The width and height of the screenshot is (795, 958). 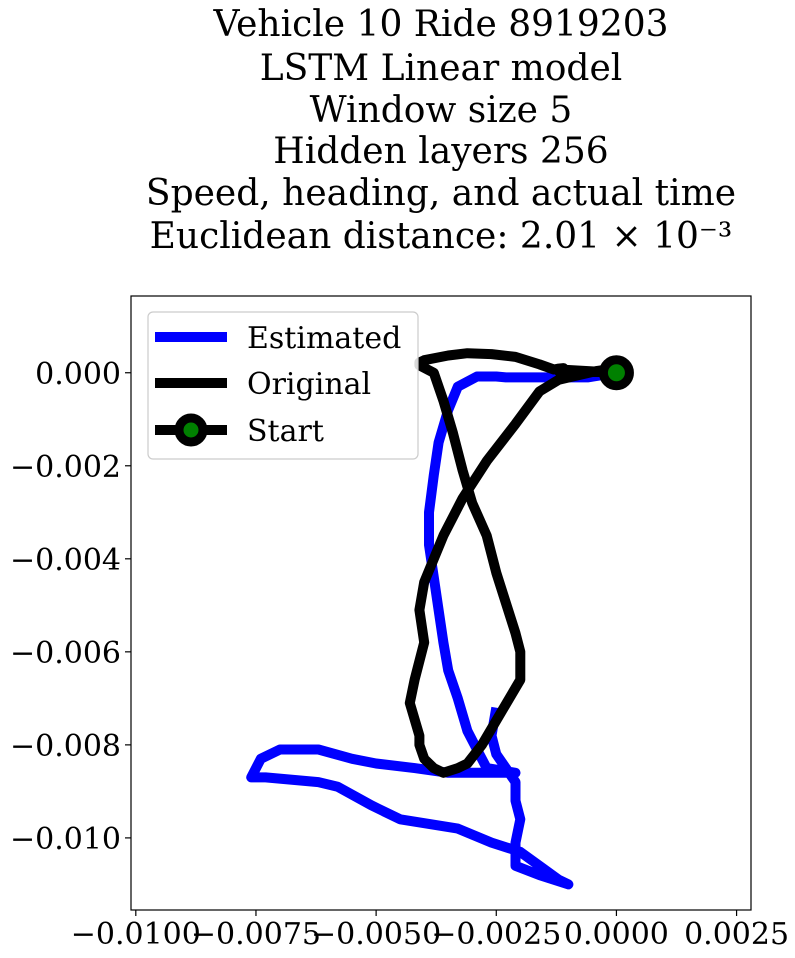 I want to click on x-tick-label: −0.0050, so click(x=376, y=934).